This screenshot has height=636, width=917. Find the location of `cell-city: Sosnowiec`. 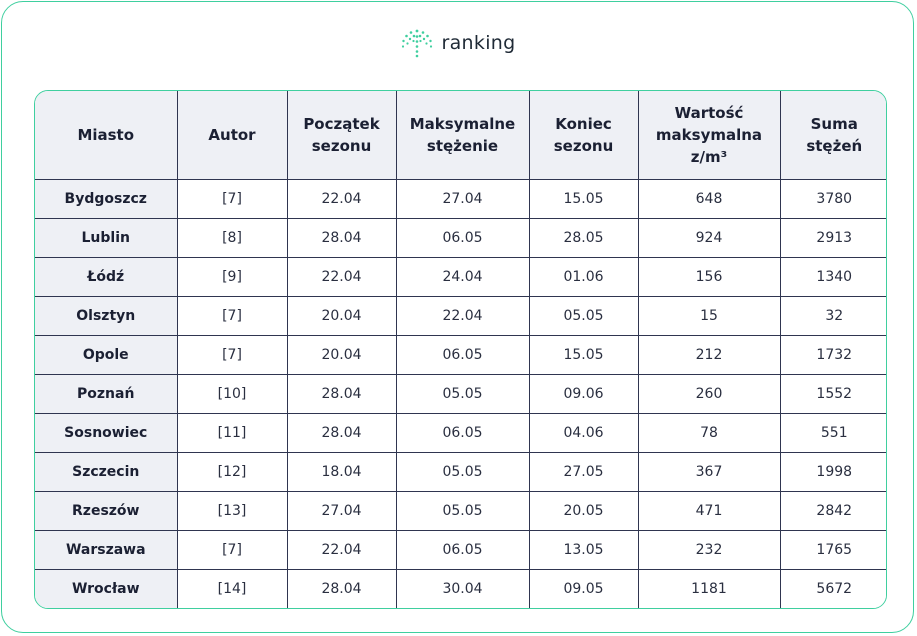

cell-city: Sosnowiec is located at coordinates (106, 433).